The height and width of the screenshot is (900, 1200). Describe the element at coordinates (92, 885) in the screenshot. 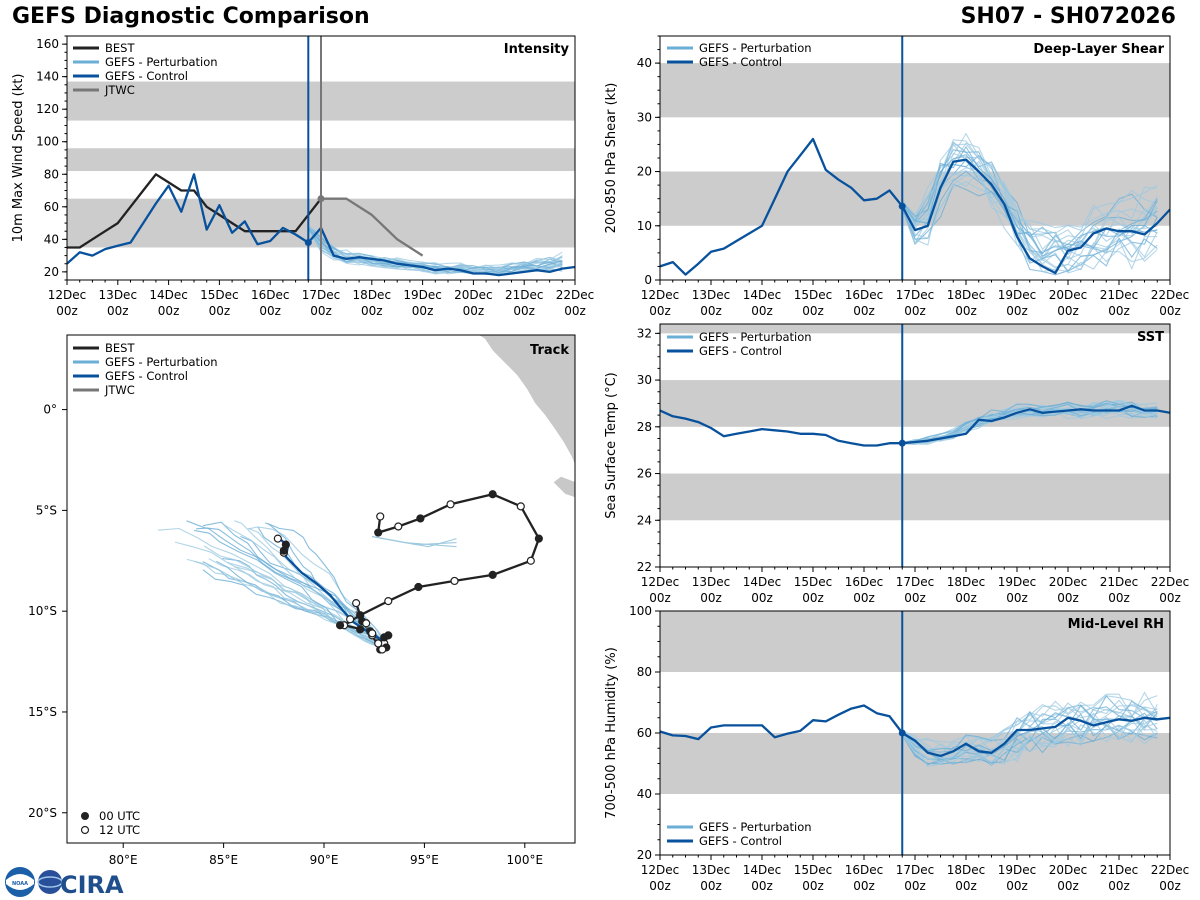

I see `cira-logo-text: CIRA` at that location.